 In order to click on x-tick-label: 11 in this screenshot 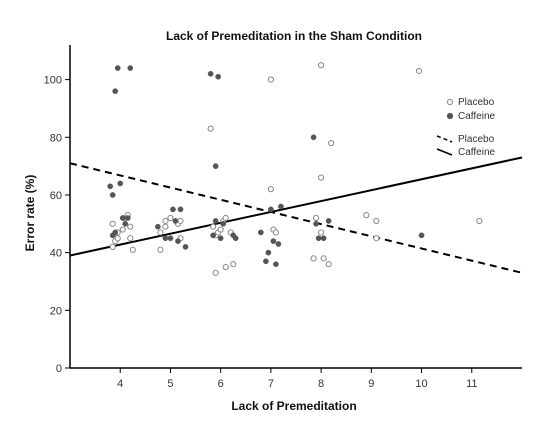, I will do `click(471, 384)`.